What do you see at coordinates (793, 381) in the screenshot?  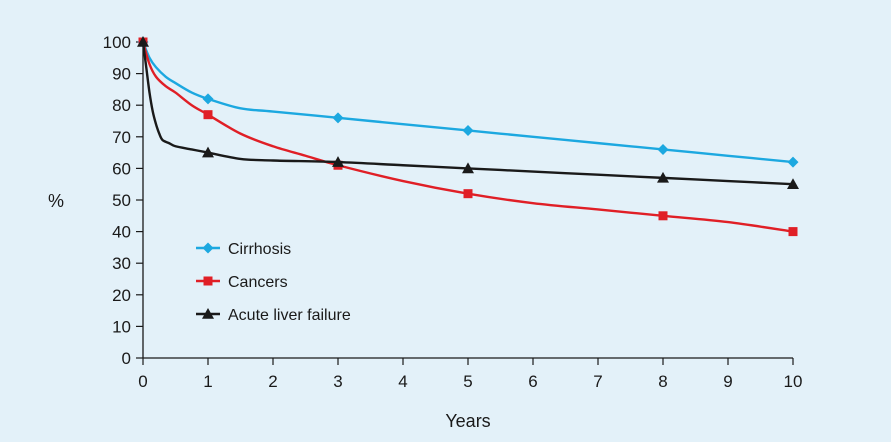 I see `x-tick-label: 10` at bounding box center [793, 381].